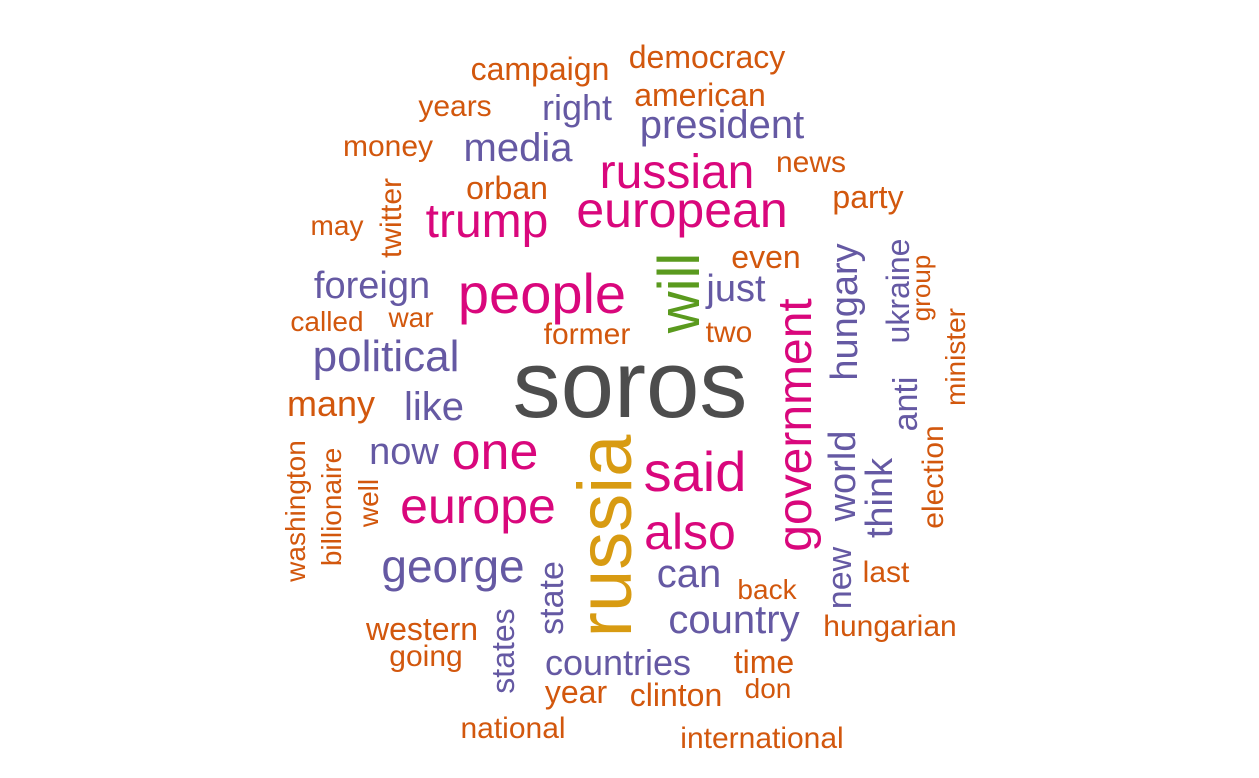 Image resolution: width=1259 pixels, height=778 pixels. Describe the element at coordinates (495, 452) in the screenshot. I see `word-one: one` at that location.